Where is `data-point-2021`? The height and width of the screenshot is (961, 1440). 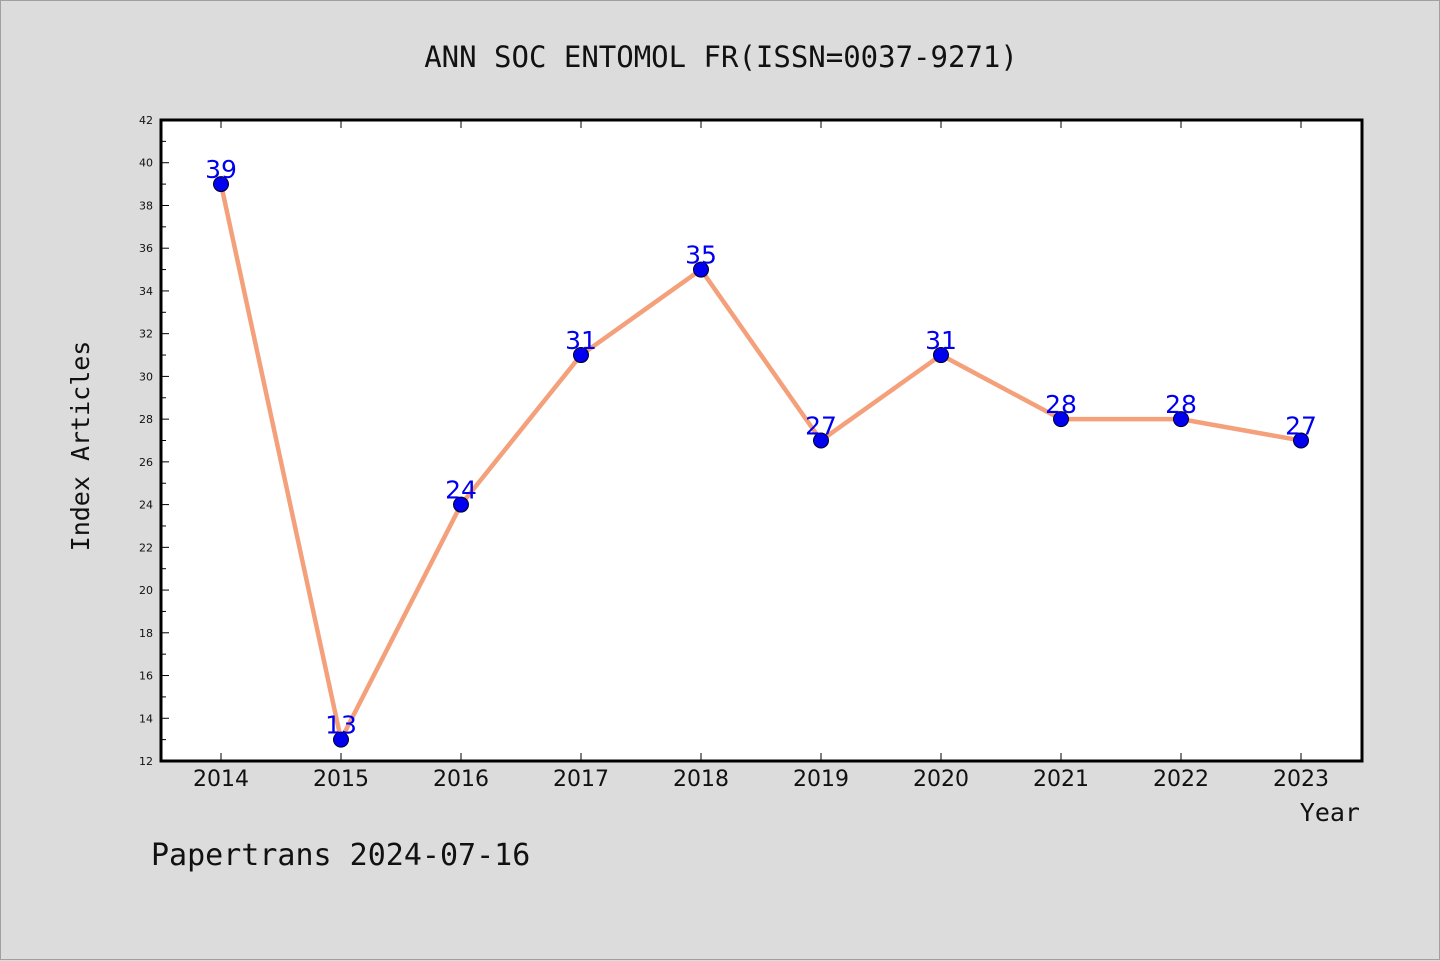
data-point-2021 is located at coordinates (1061, 419).